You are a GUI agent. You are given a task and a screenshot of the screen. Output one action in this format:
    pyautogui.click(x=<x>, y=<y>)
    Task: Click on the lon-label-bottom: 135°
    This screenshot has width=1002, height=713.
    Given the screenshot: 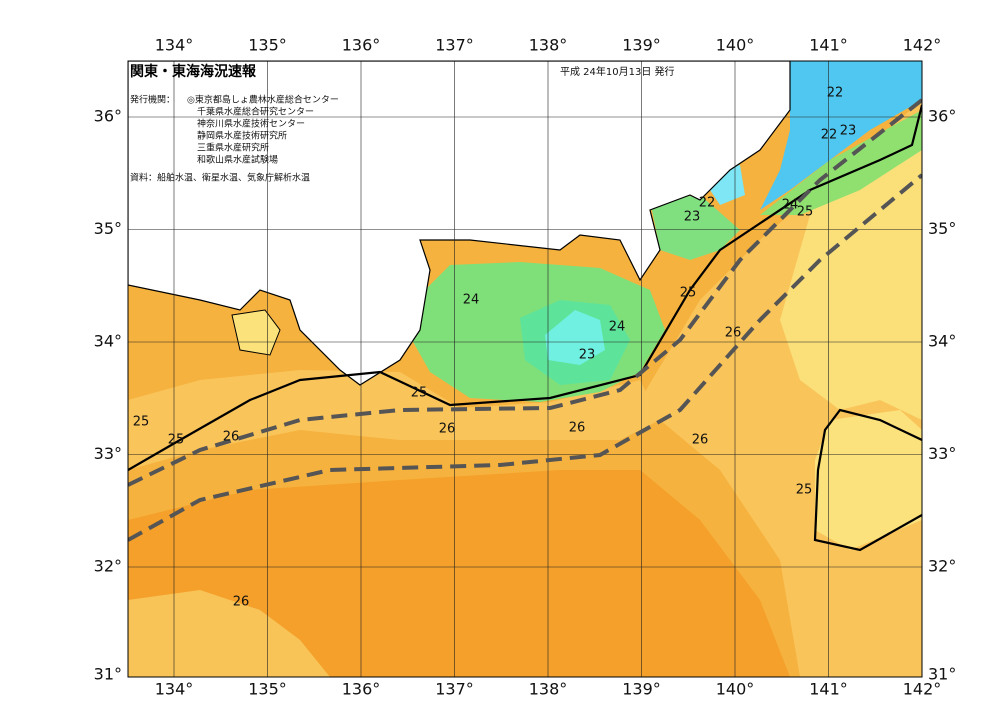 What is the action you would take?
    pyautogui.click(x=267, y=689)
    